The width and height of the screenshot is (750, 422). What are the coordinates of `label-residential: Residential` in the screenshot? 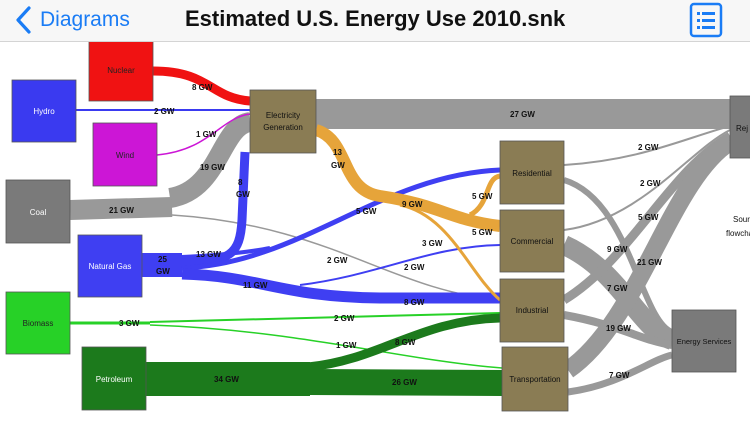 It's located at (532, 173).